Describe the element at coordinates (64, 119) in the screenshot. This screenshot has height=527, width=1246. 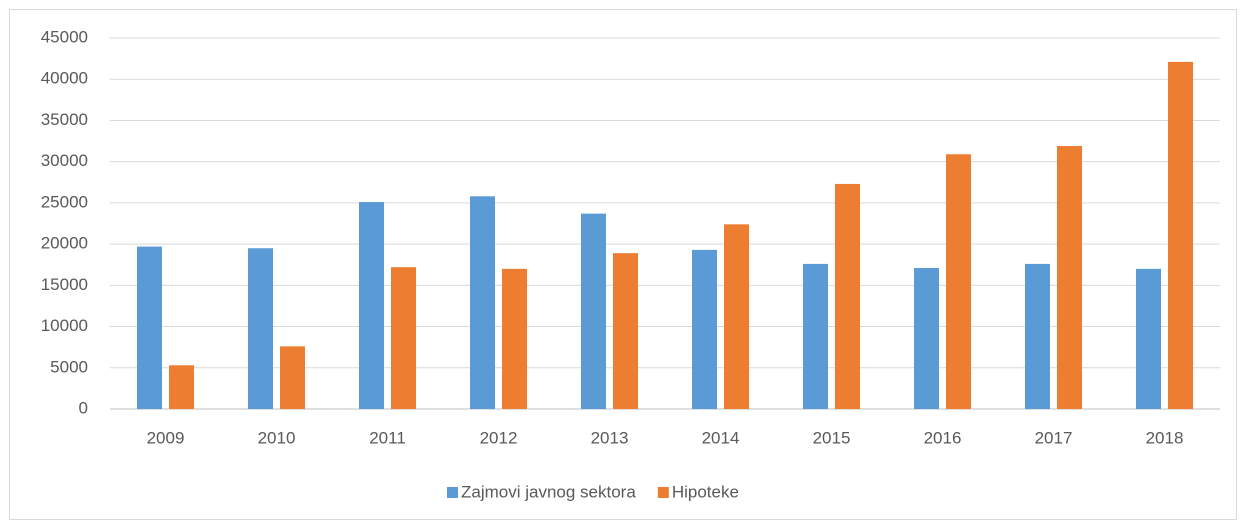
I see `y-tick-label: 35000` at that location.